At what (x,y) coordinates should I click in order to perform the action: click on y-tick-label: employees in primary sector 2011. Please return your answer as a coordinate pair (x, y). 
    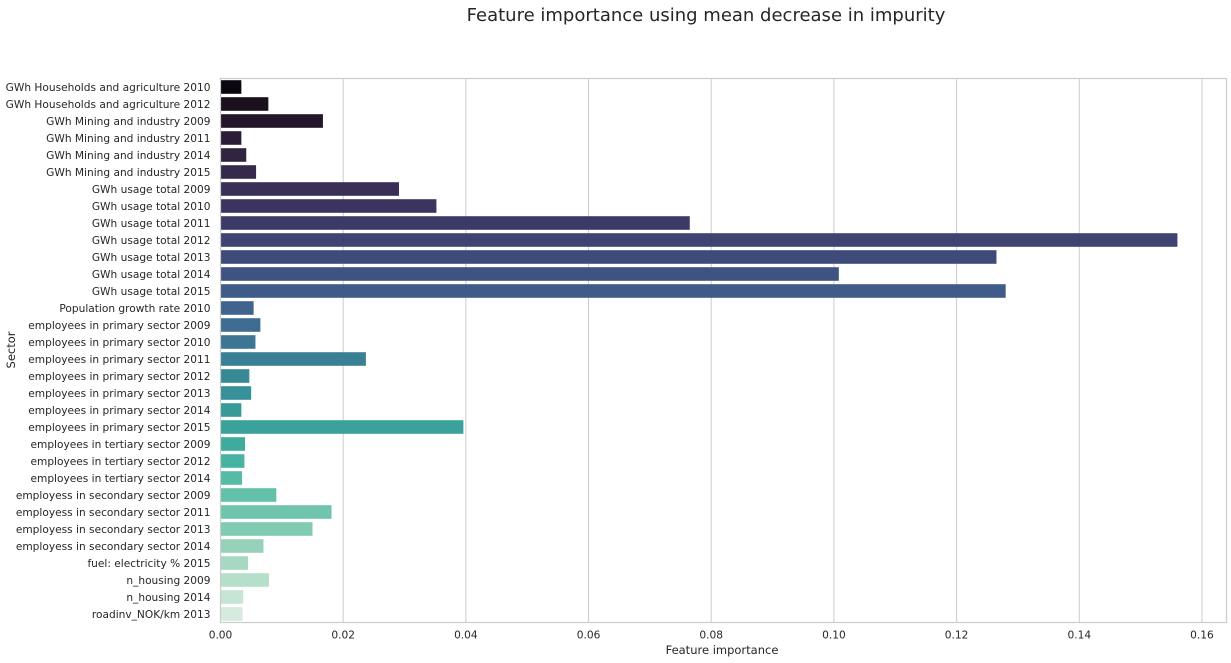
    Looking at the image, I should click on (119, 360).